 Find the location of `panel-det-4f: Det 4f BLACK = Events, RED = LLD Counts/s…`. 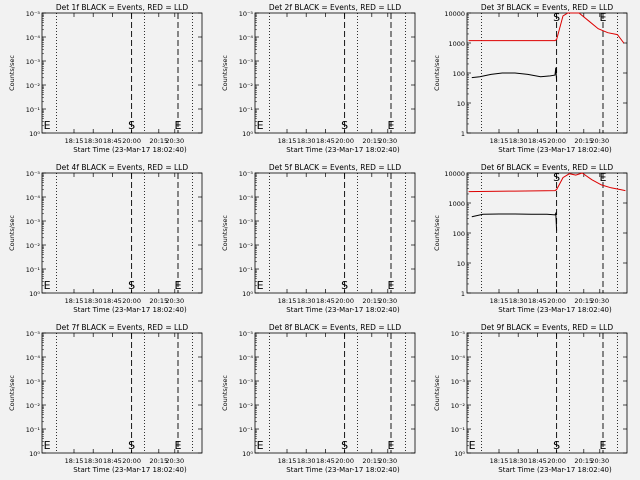

panel-det-4f: Det 4f BLACK = Events, RED = LLD Counts/s… is located at coordinates (105, 238).